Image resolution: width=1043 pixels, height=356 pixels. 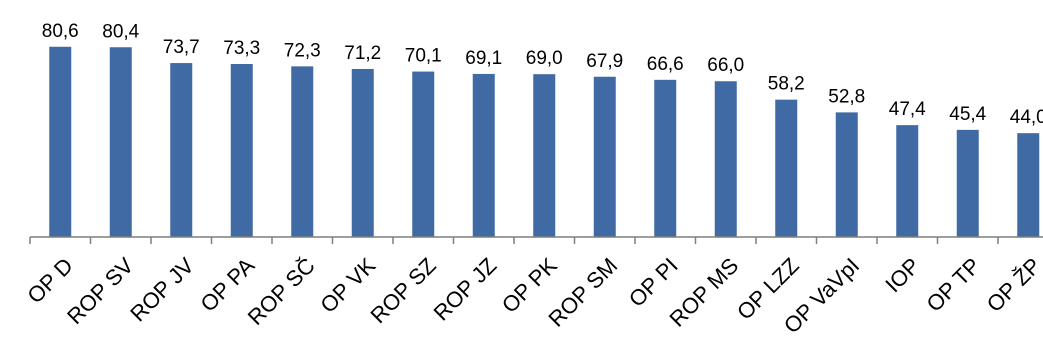 I want to click on x-tick-label: ROP JZ, so click(x=465, y=289).